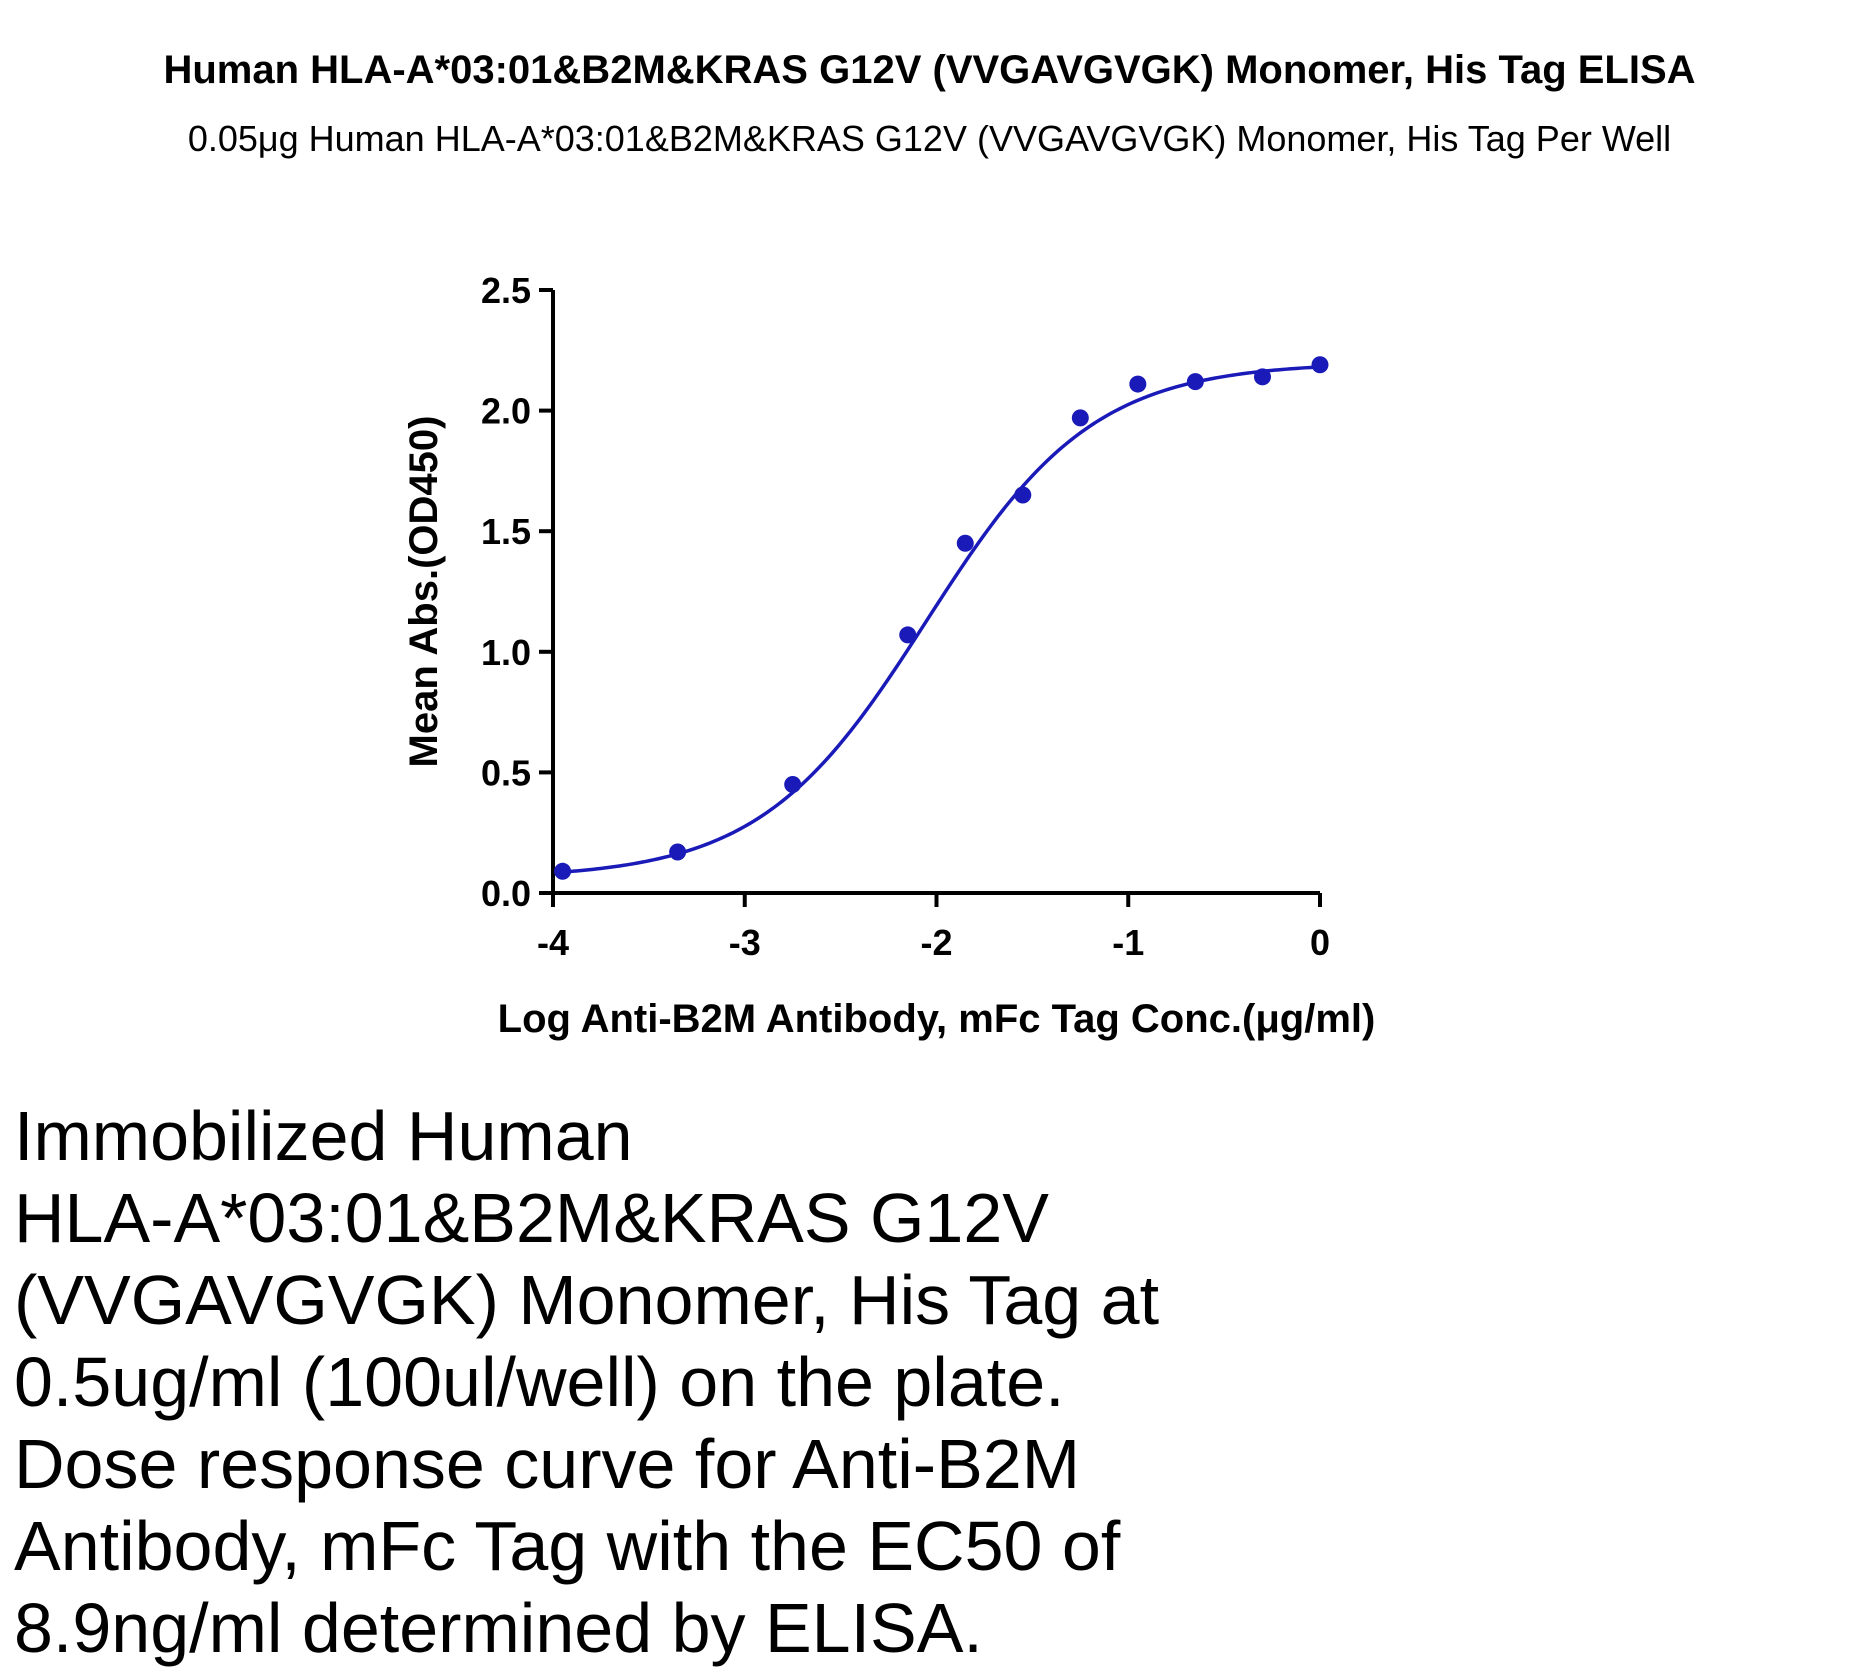 The width and height of the screenshot is (1859, 1673). What do you see at coordinates (424, 592) in the screenshot?
I see `y-axis-label: Mean Abs.(OD450)` at bounding box center [424, 592].